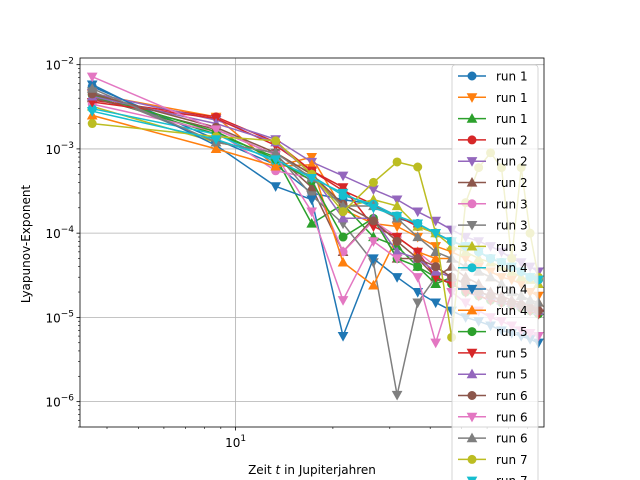 The height and width of the screenshot is (480, 640). I want to click on x-axis-label: Zeit t in Jupiterjahren, so click(312, 470).